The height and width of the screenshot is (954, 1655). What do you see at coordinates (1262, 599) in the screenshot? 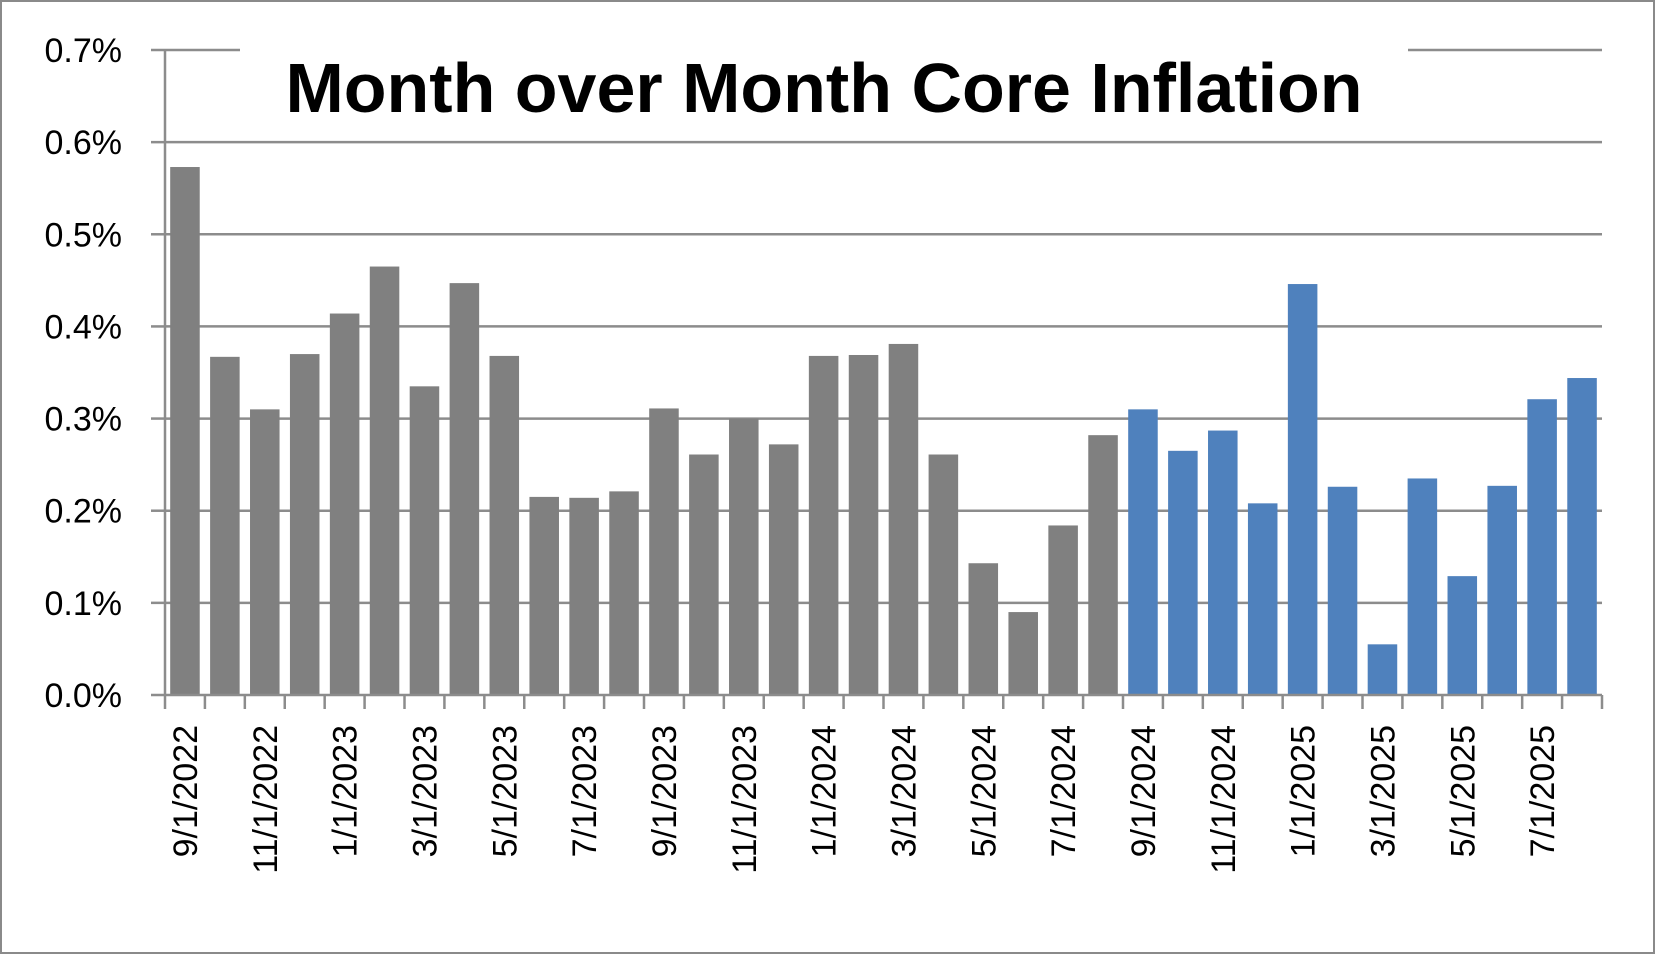
I see `bar-12-1-2024` at bounding box center [1262, 599].